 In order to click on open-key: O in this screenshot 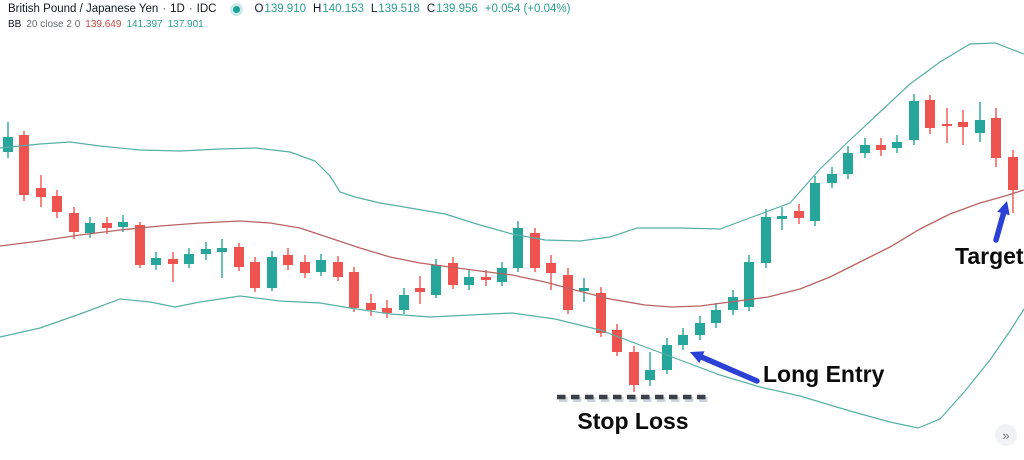, I will do `click(259, 9)`.